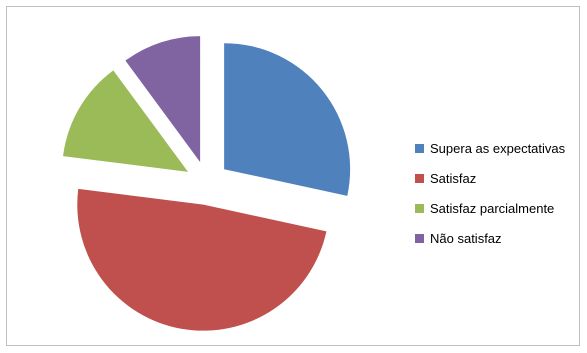 The height and width of the screenshot is (353, 587). I want to click on legend-item: Satisfaz parcialmente, so click(490, 208).